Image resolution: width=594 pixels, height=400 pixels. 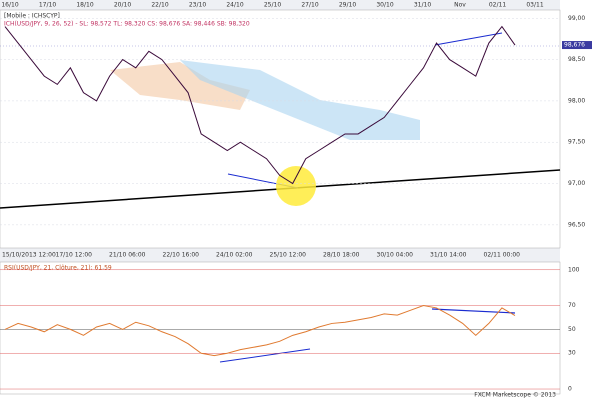 I want to click on top-date-label: 30/10, so click(x=384, y=5).